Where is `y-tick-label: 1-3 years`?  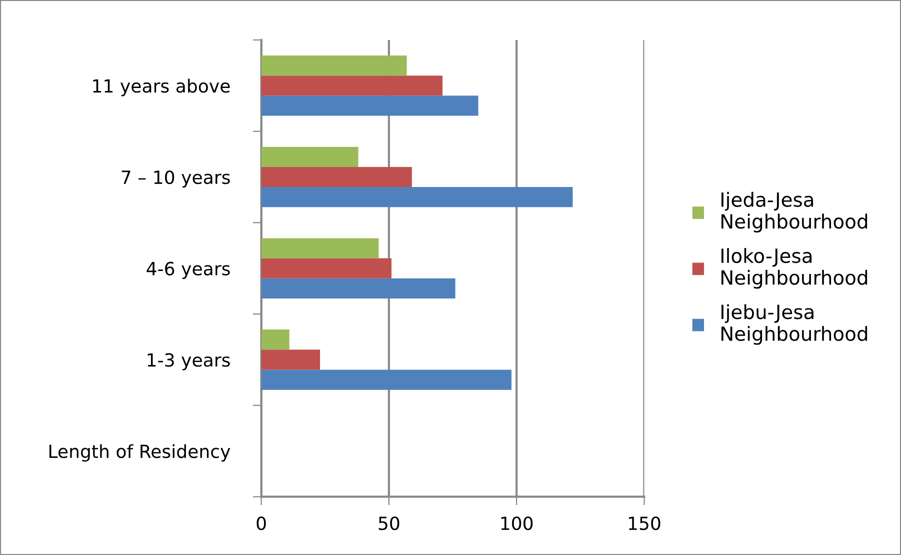 y-tick-label: 1-3 years is located at coordinates (189, 361).